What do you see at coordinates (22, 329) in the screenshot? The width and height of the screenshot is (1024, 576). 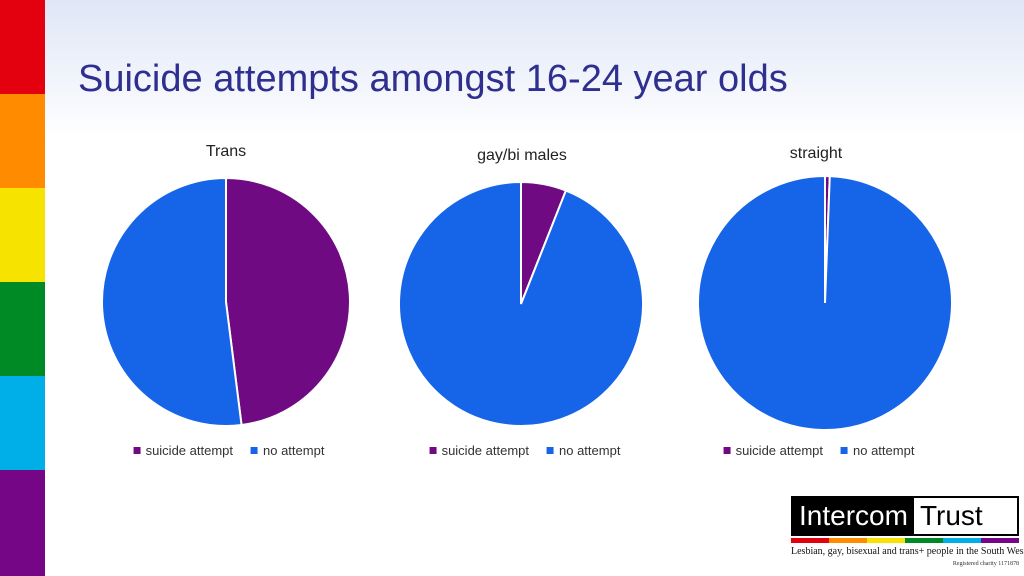 I see `rainbow-stripe-green` at bounding box center [22, 329].